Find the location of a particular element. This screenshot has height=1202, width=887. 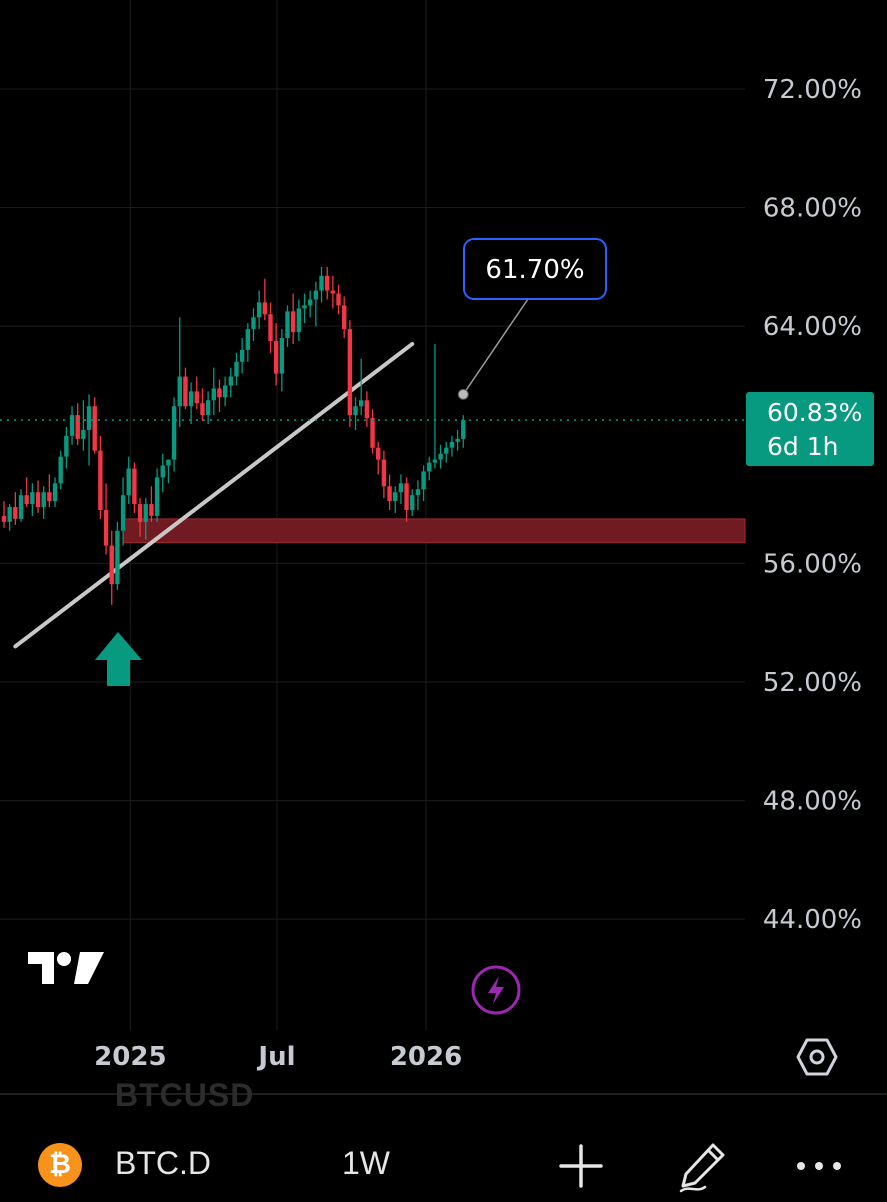

callout-label: 61.70% is located at coordinates (534, 270).